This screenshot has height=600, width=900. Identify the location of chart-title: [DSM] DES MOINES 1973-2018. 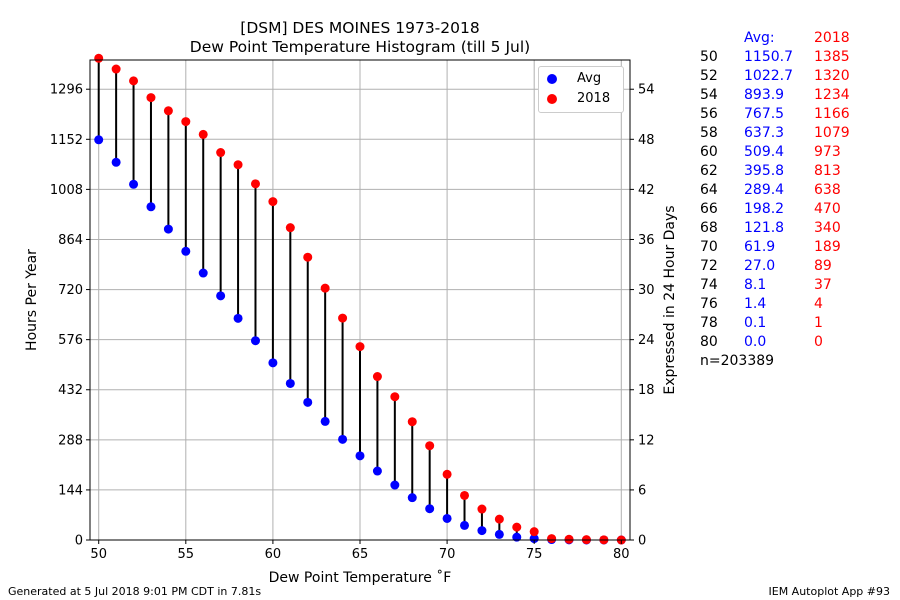
(360, 28).